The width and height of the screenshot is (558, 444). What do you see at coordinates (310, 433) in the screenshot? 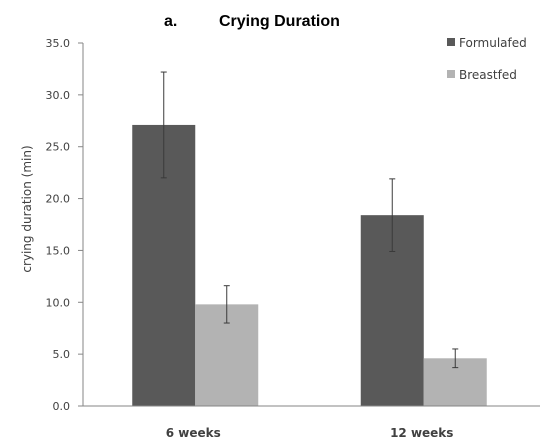
I see `category-labels: 6 weeks 12 weeks` at bounding box center [310, 433].